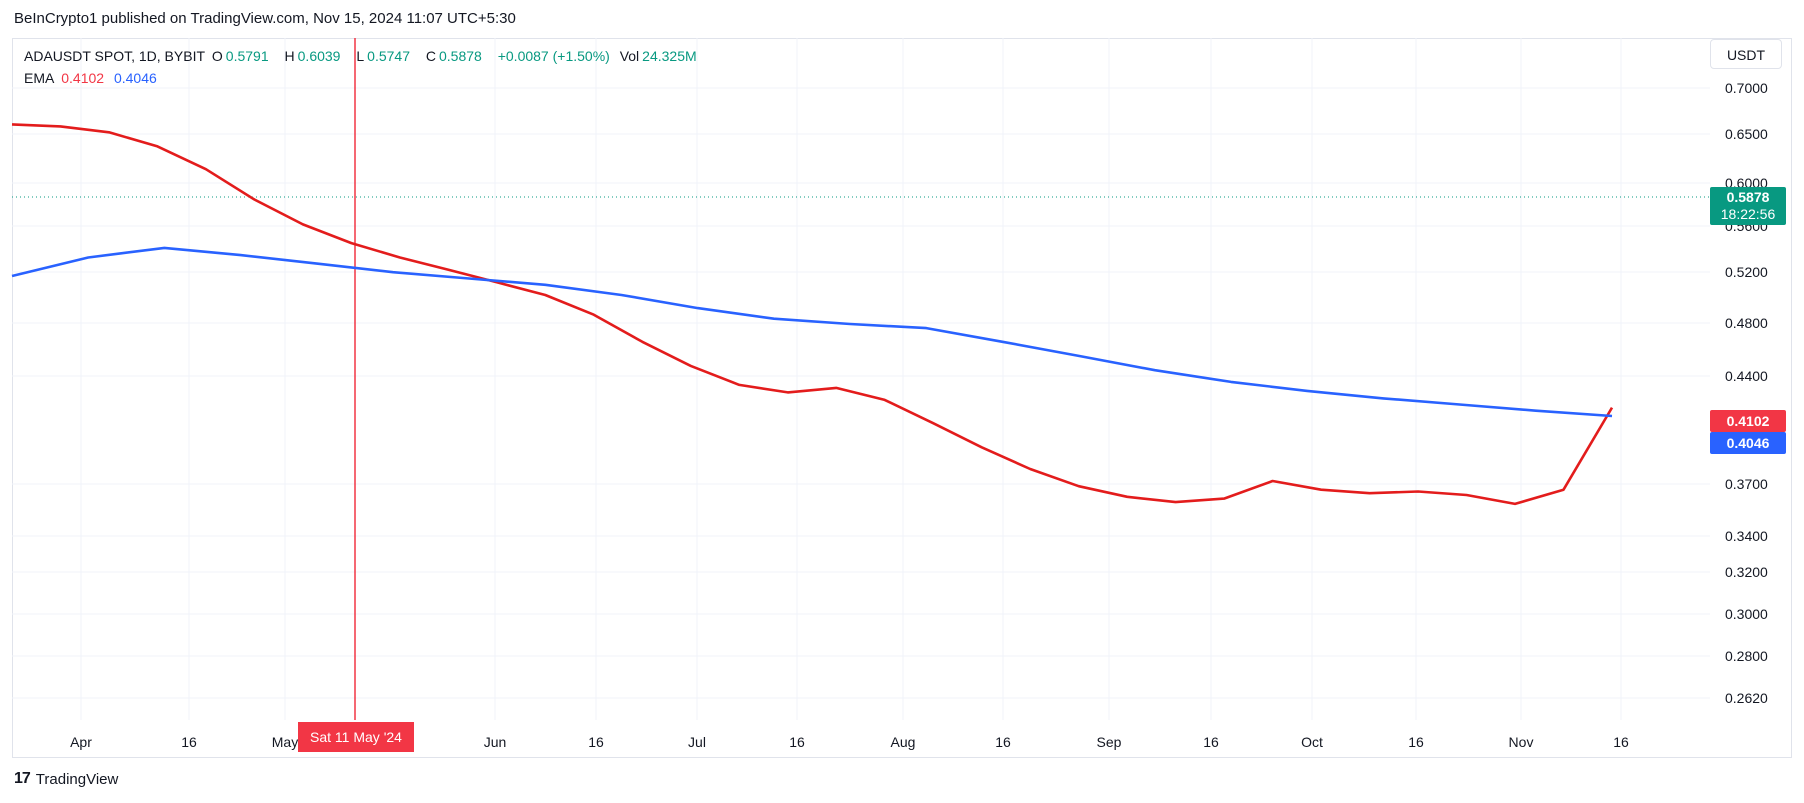  I want to click on x-tick-label: May, so click(285, 742).